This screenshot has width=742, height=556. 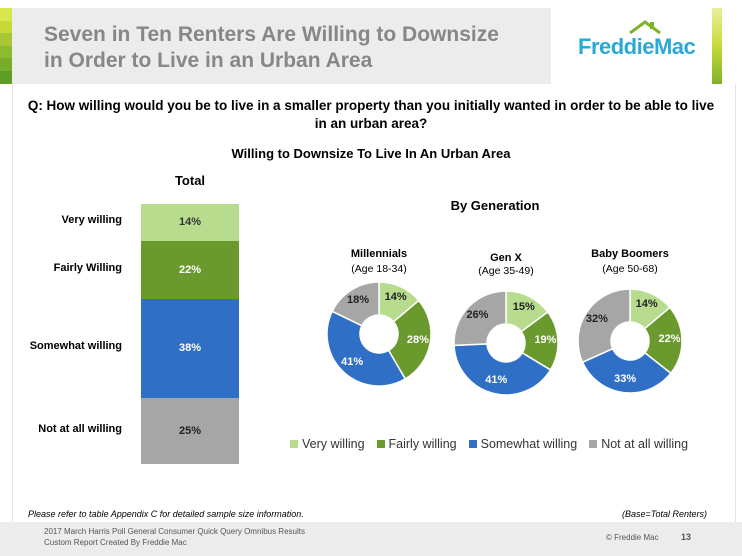 I want to click on total-bar-segment: 25%, so click(x=190, y=431).